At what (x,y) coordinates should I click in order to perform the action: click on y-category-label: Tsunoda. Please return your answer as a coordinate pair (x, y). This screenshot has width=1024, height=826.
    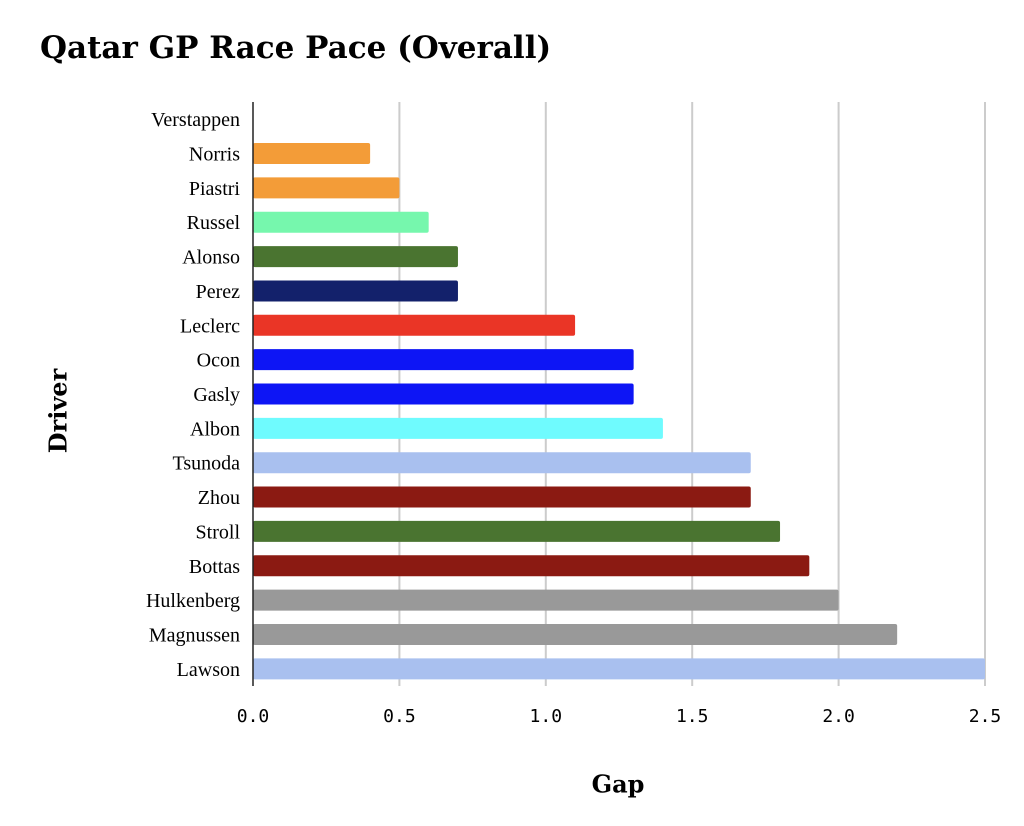
    Looking at the image, I should click on (207, 464).